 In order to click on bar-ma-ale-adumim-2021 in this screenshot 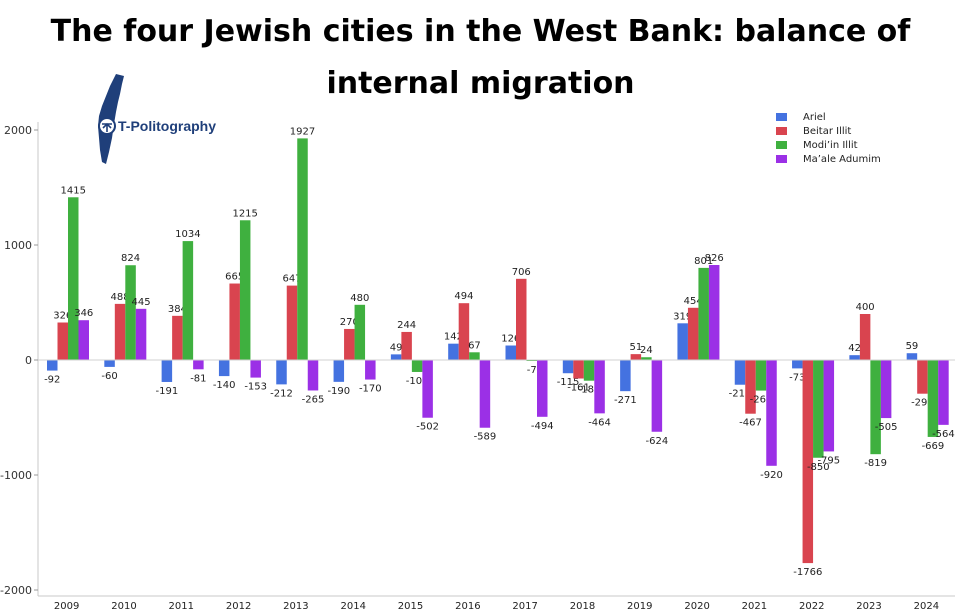, I will do `click(771, 413)`.